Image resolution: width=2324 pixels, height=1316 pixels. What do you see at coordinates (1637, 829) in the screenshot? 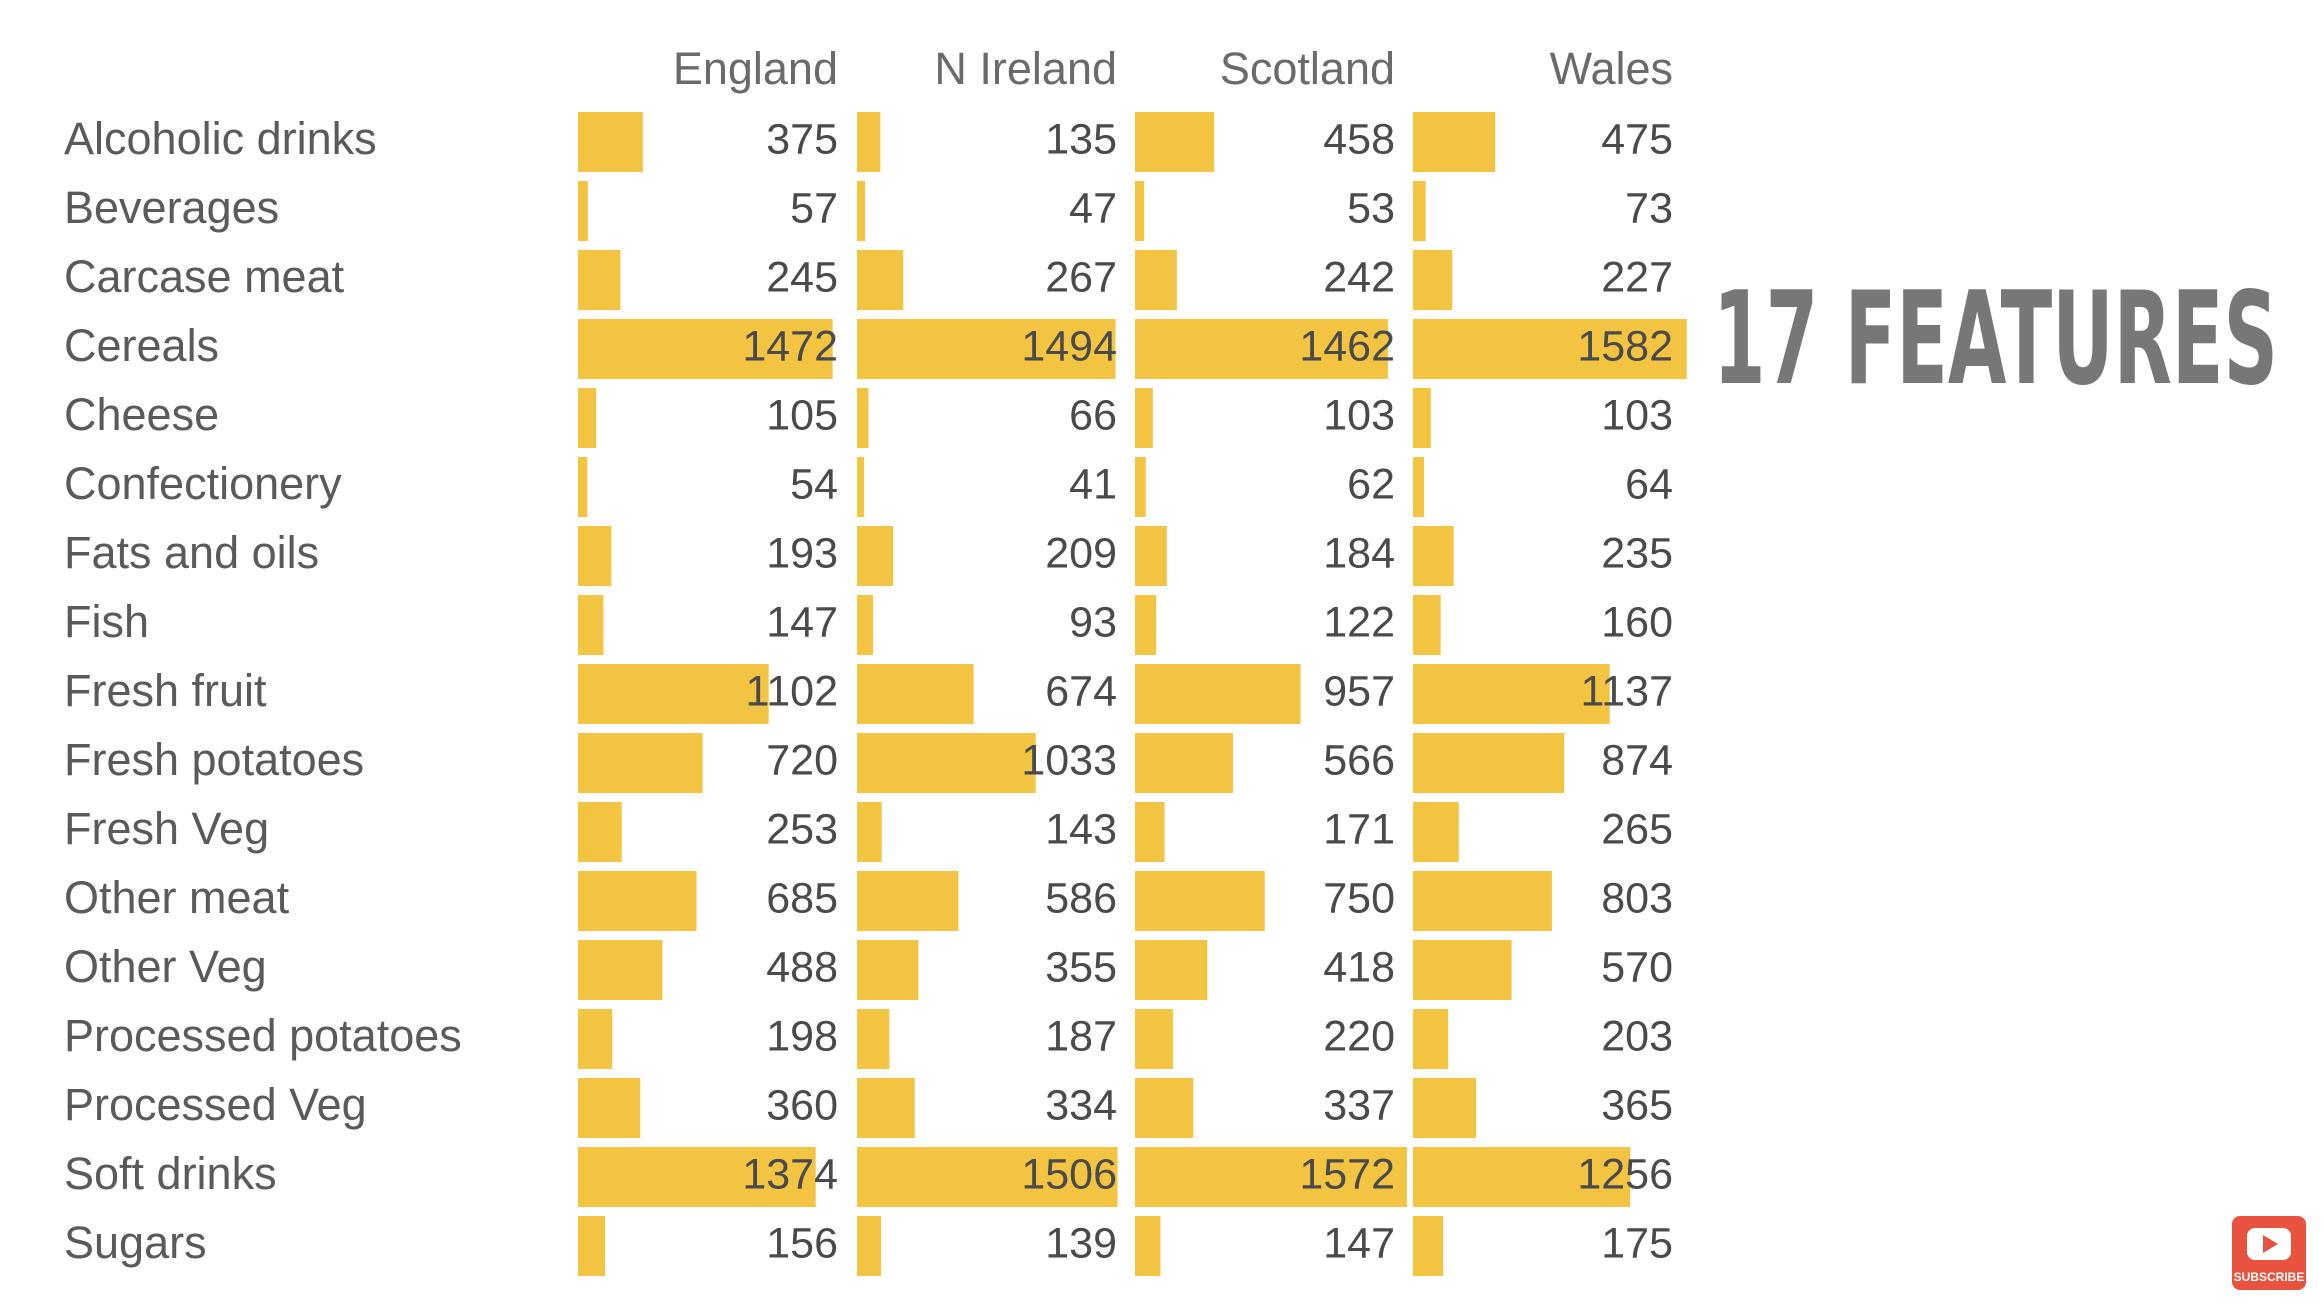
I see `cell-value: 265` at bounding box center [1637, 829].